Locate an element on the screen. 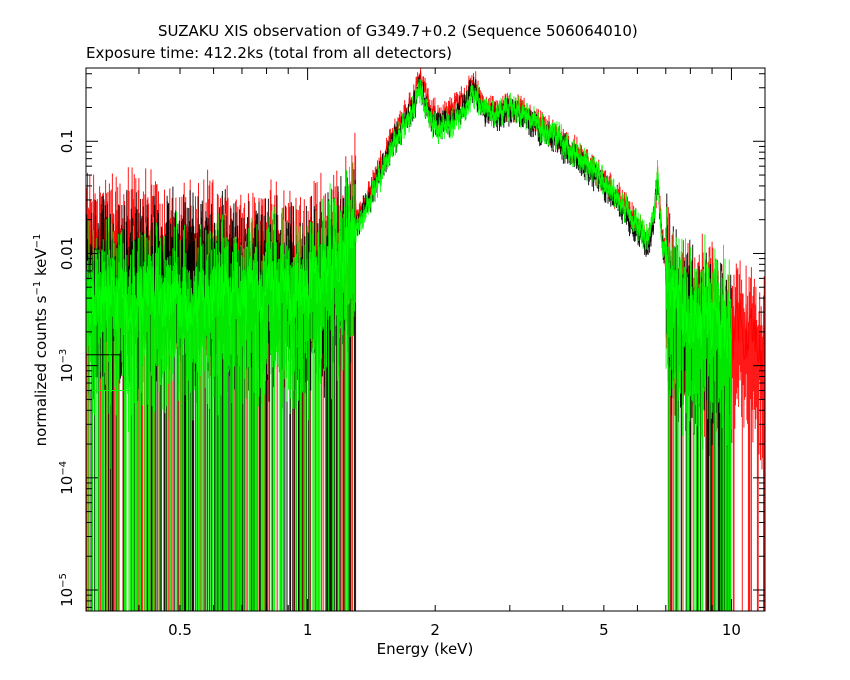 The height and width of the screenshot is (680, 850). x-tick-label-1: 1 is located at coordinates (308, 630).